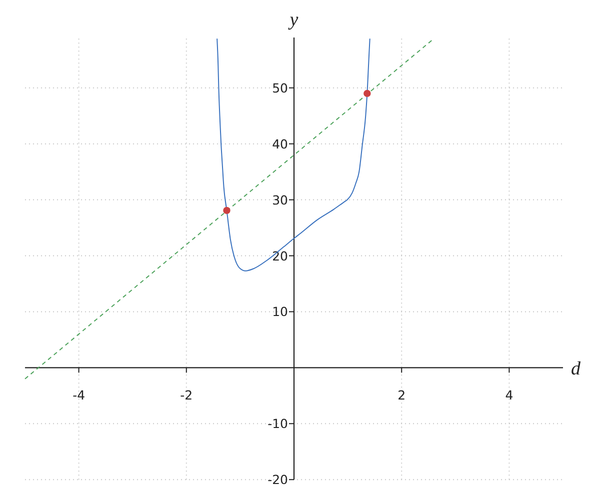 This screenshot has width=600, height=500. I want to click on x-tick-label: -4, so click(79, 395).